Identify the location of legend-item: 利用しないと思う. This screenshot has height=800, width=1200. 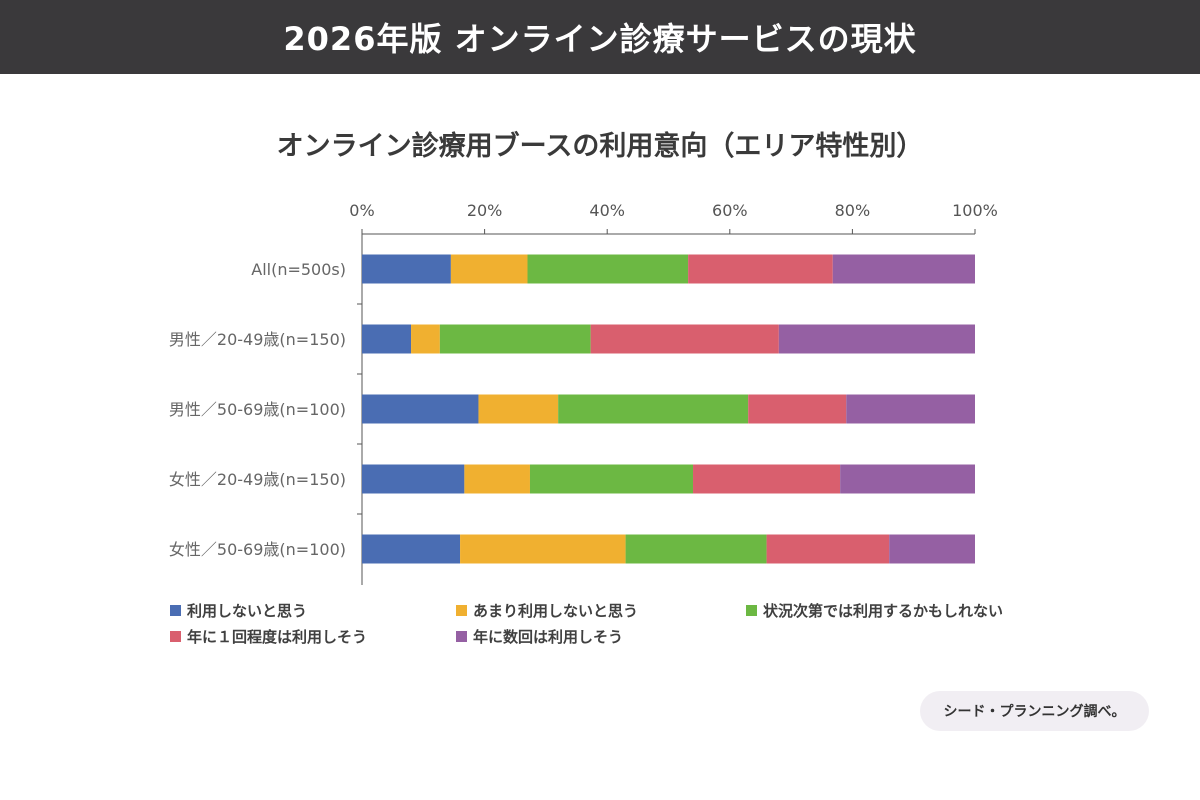
(238, 610).